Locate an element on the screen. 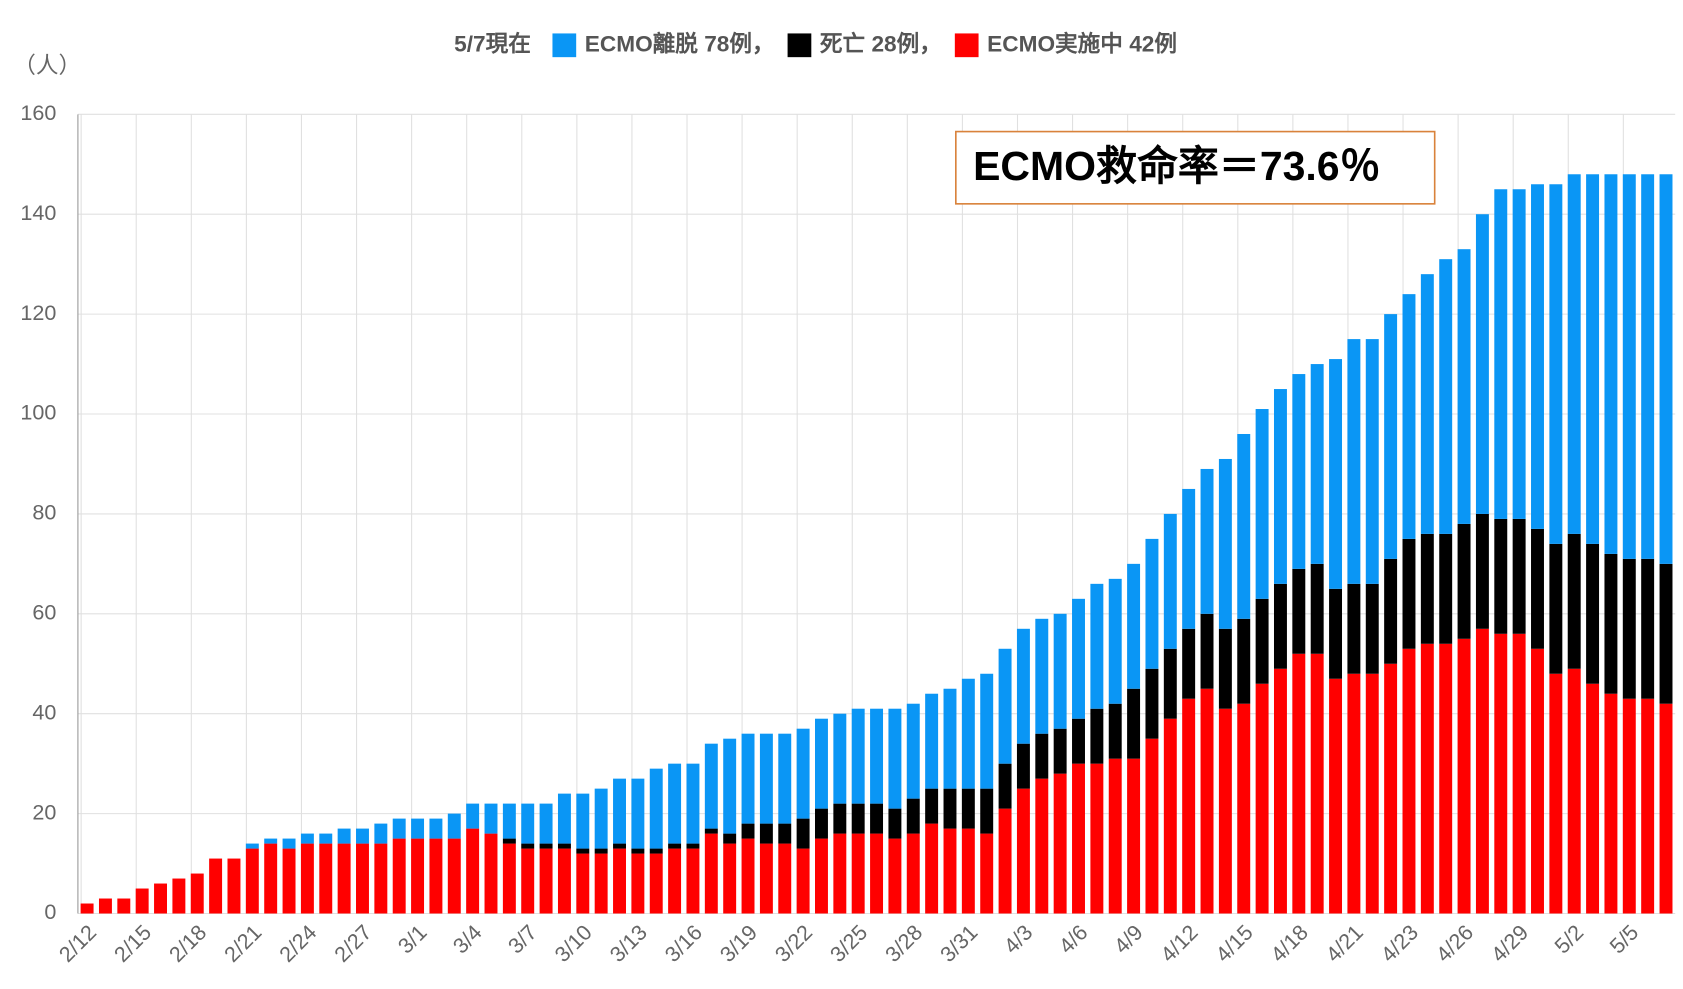 This screenshot has height=989, width=1683. x-tick-label: 3/13 is located at coordinates (628, 943).